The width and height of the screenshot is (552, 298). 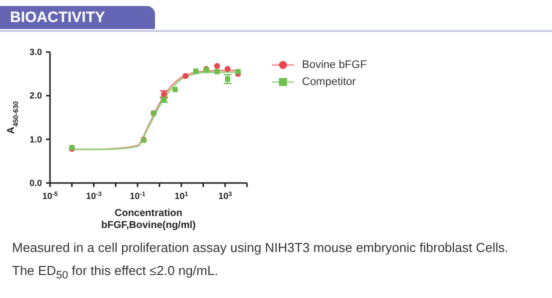 I want to click on legend-label: Competitor, so click(x=329, y=82).